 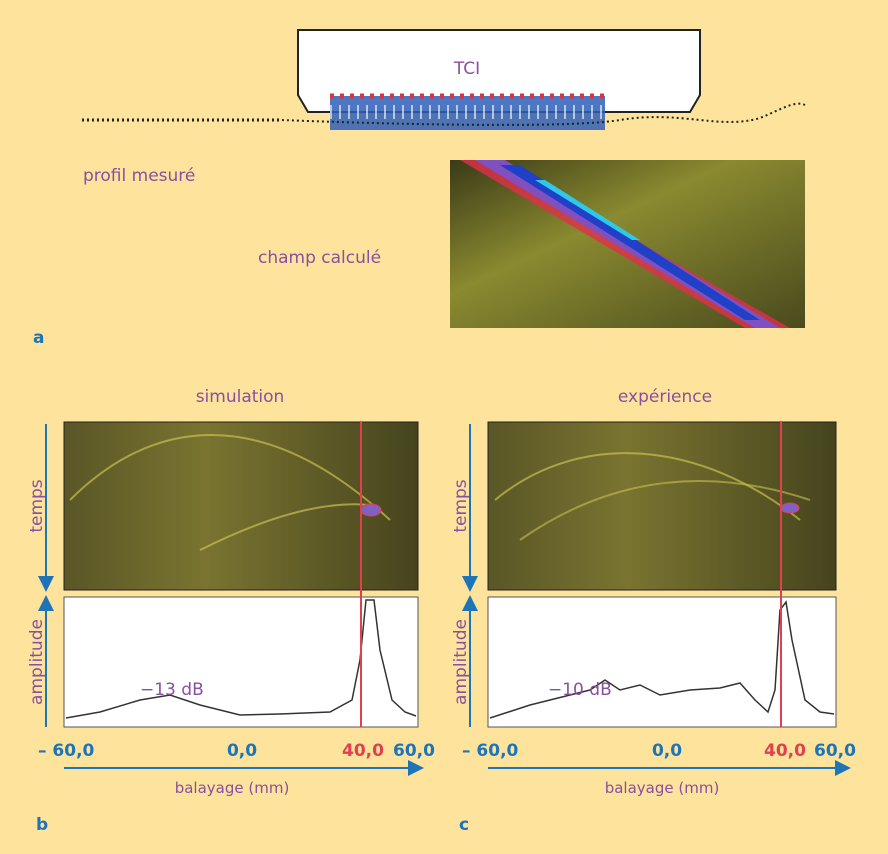 What do you see at coordinates (42, 825) in the screenshot?
I see `panel-label: b` at bounding box center [42, 825].